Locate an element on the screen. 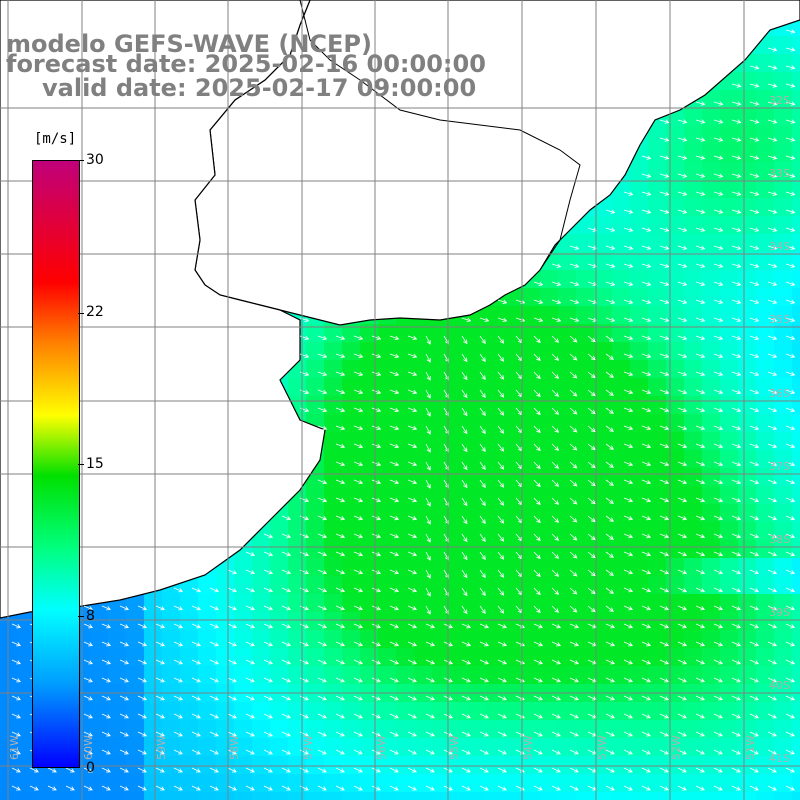  colorbar-mark is located at coordinates (81, 160).